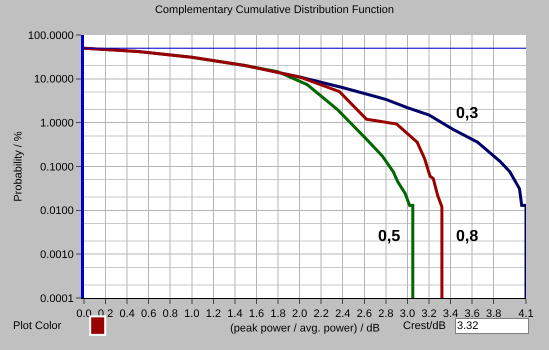 The image size is (549, 350). What do you see at coordinates (57, 211) in the screenshot?
I see `y-tick-label: 0.0100` at bounding box center [57, 211].